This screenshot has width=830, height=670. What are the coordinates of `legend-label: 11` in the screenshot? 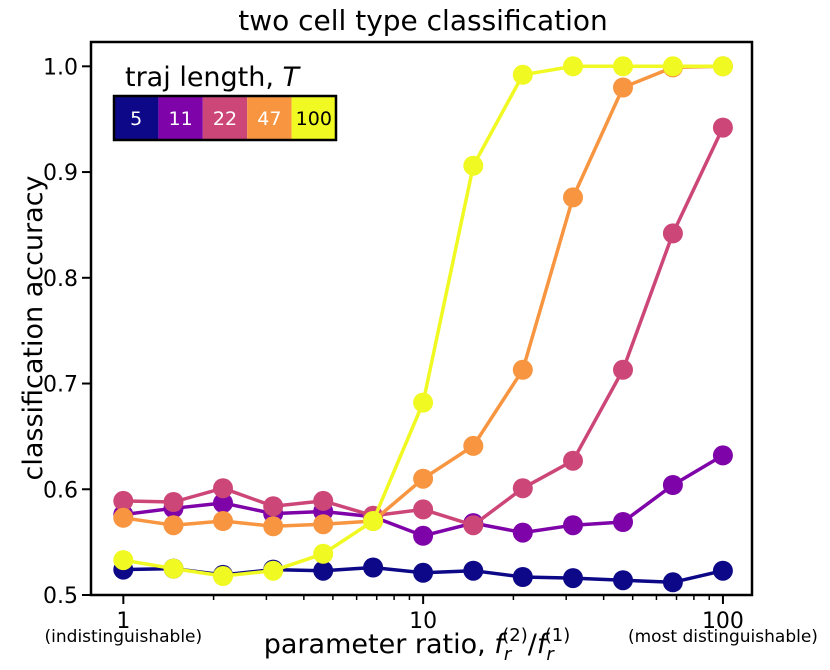 It's located at (181, 119).